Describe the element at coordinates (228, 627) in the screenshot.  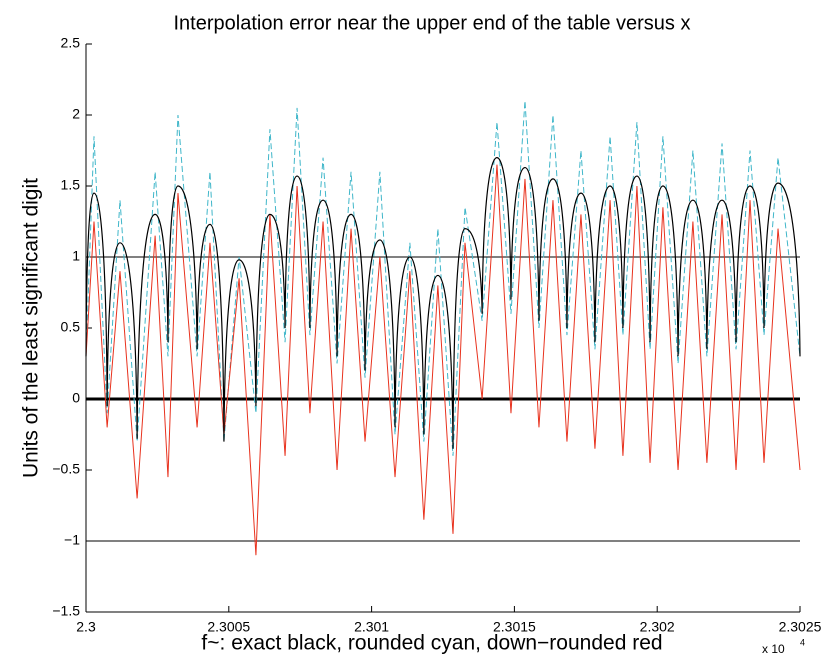
I see `x-tick-label: 2.3005` at that location.